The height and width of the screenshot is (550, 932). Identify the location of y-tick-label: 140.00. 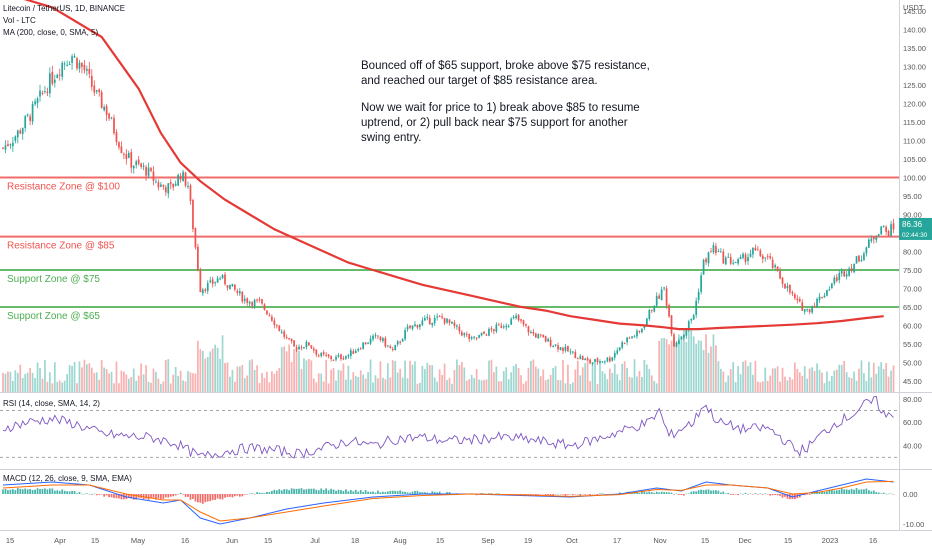
(914, 30).